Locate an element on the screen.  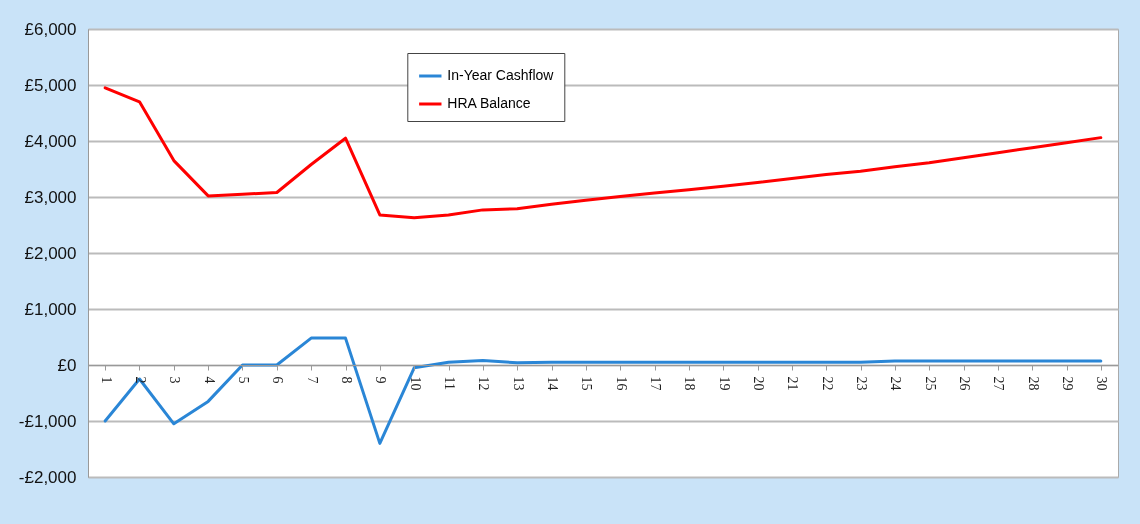
y-tick-label: £6,000 is located at coordinates (50, 29).